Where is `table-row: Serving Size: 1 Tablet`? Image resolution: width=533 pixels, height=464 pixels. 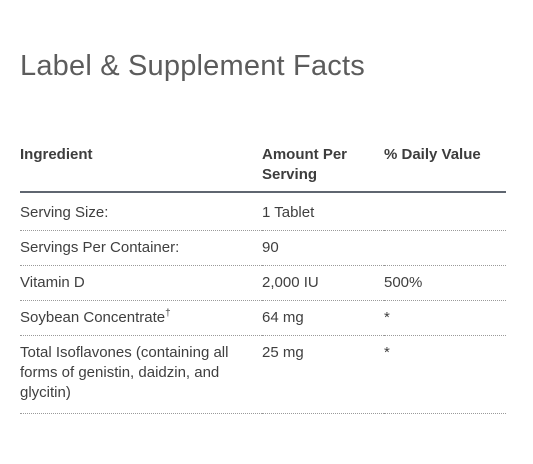
table-row: Serving Size: 1 Tablet is located at coordinates (263, 211).